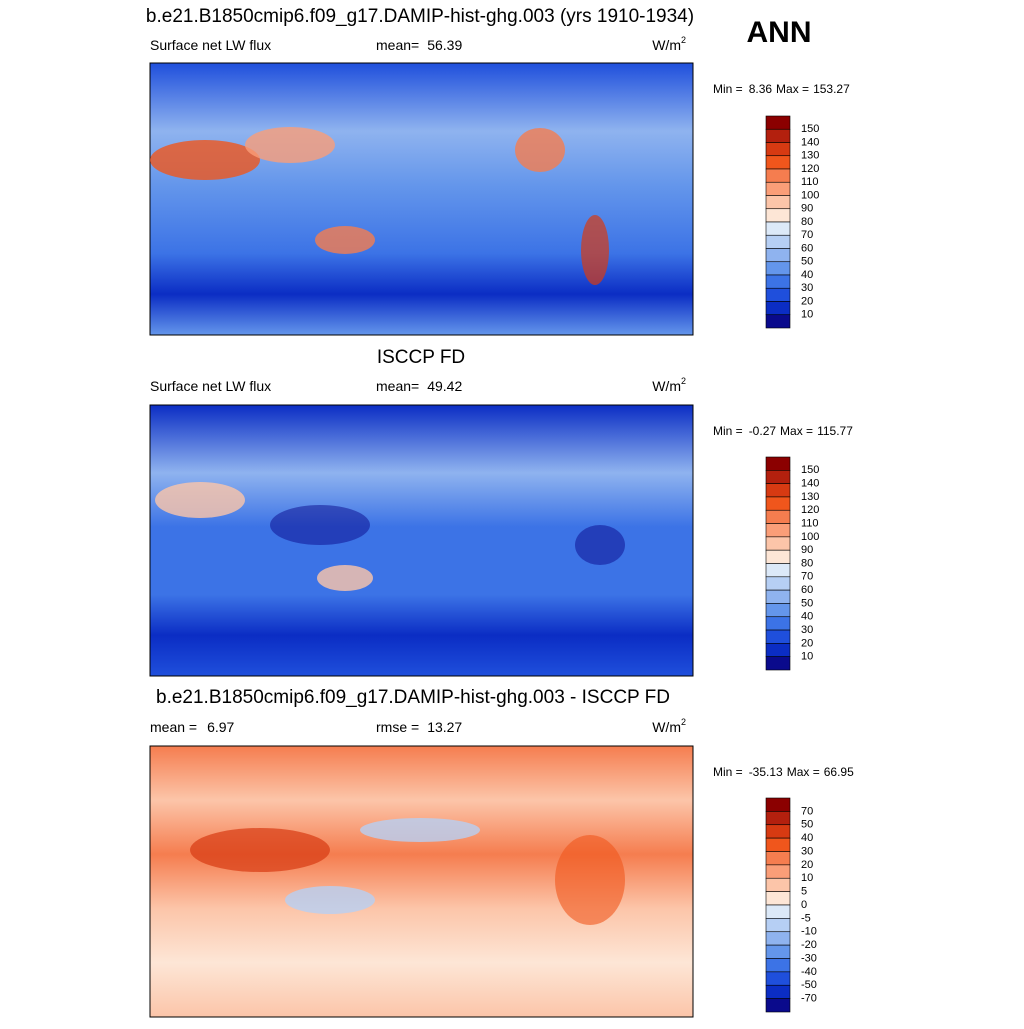 The width and height of the screenshot is (1024, 1029). What do you see at coordinates (810, 523) in the screenshot?
I see `colorbar-label: 110` at bounding box center [810, 523].